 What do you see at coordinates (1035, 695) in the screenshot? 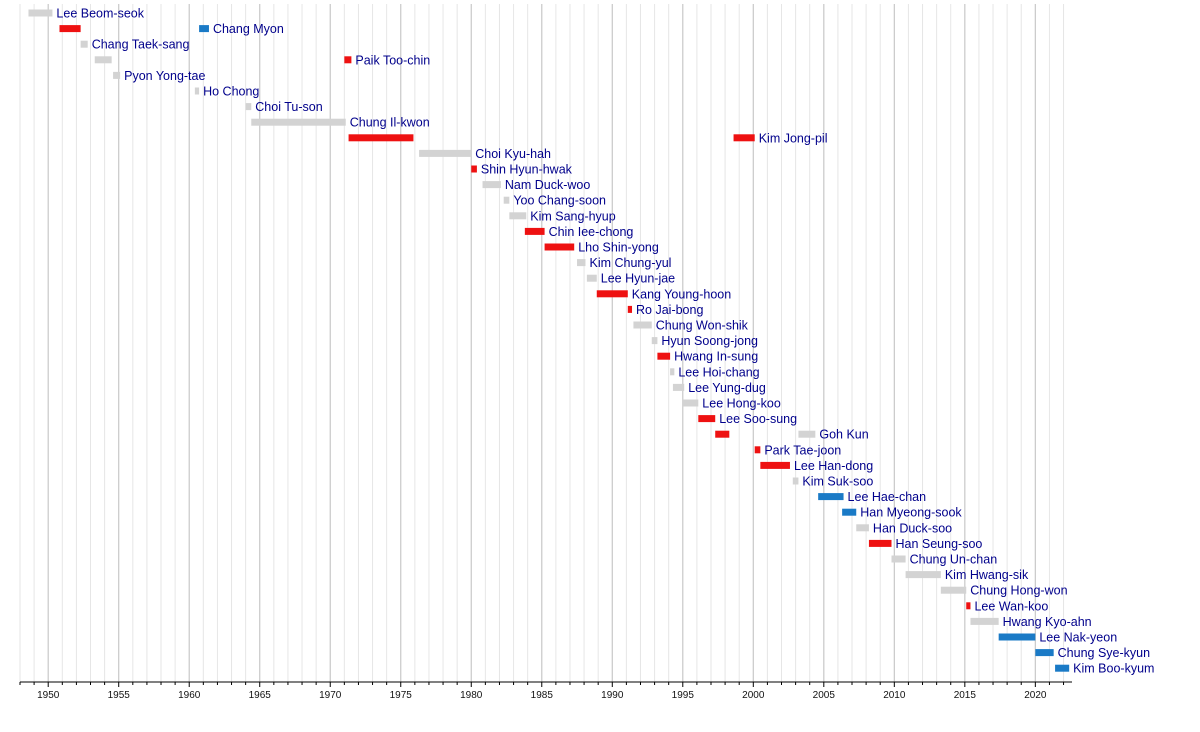
I see `x-tick-label-2020: 2020` at bounding box center [1035, 695].